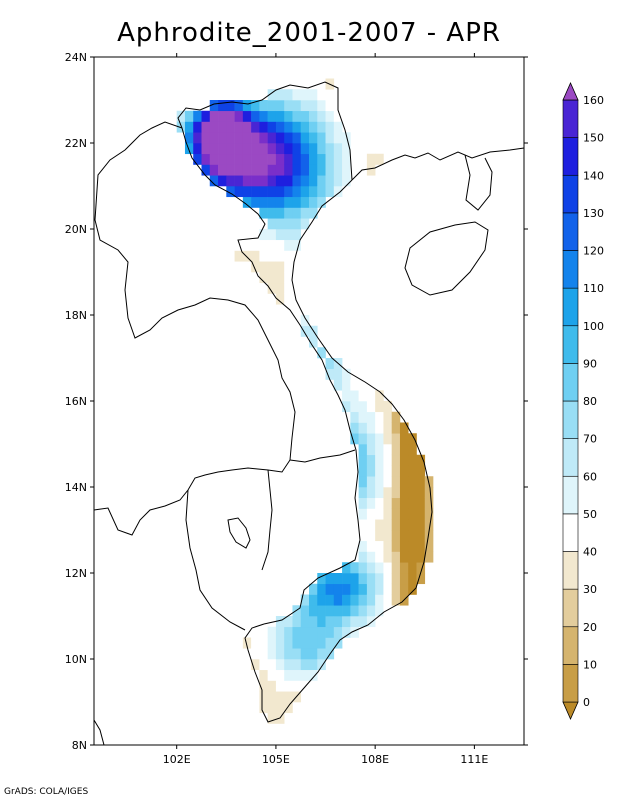  Describe the element at coordinates (593, 175) in the screenshot. I see `colorbar-label: 140` at that location.